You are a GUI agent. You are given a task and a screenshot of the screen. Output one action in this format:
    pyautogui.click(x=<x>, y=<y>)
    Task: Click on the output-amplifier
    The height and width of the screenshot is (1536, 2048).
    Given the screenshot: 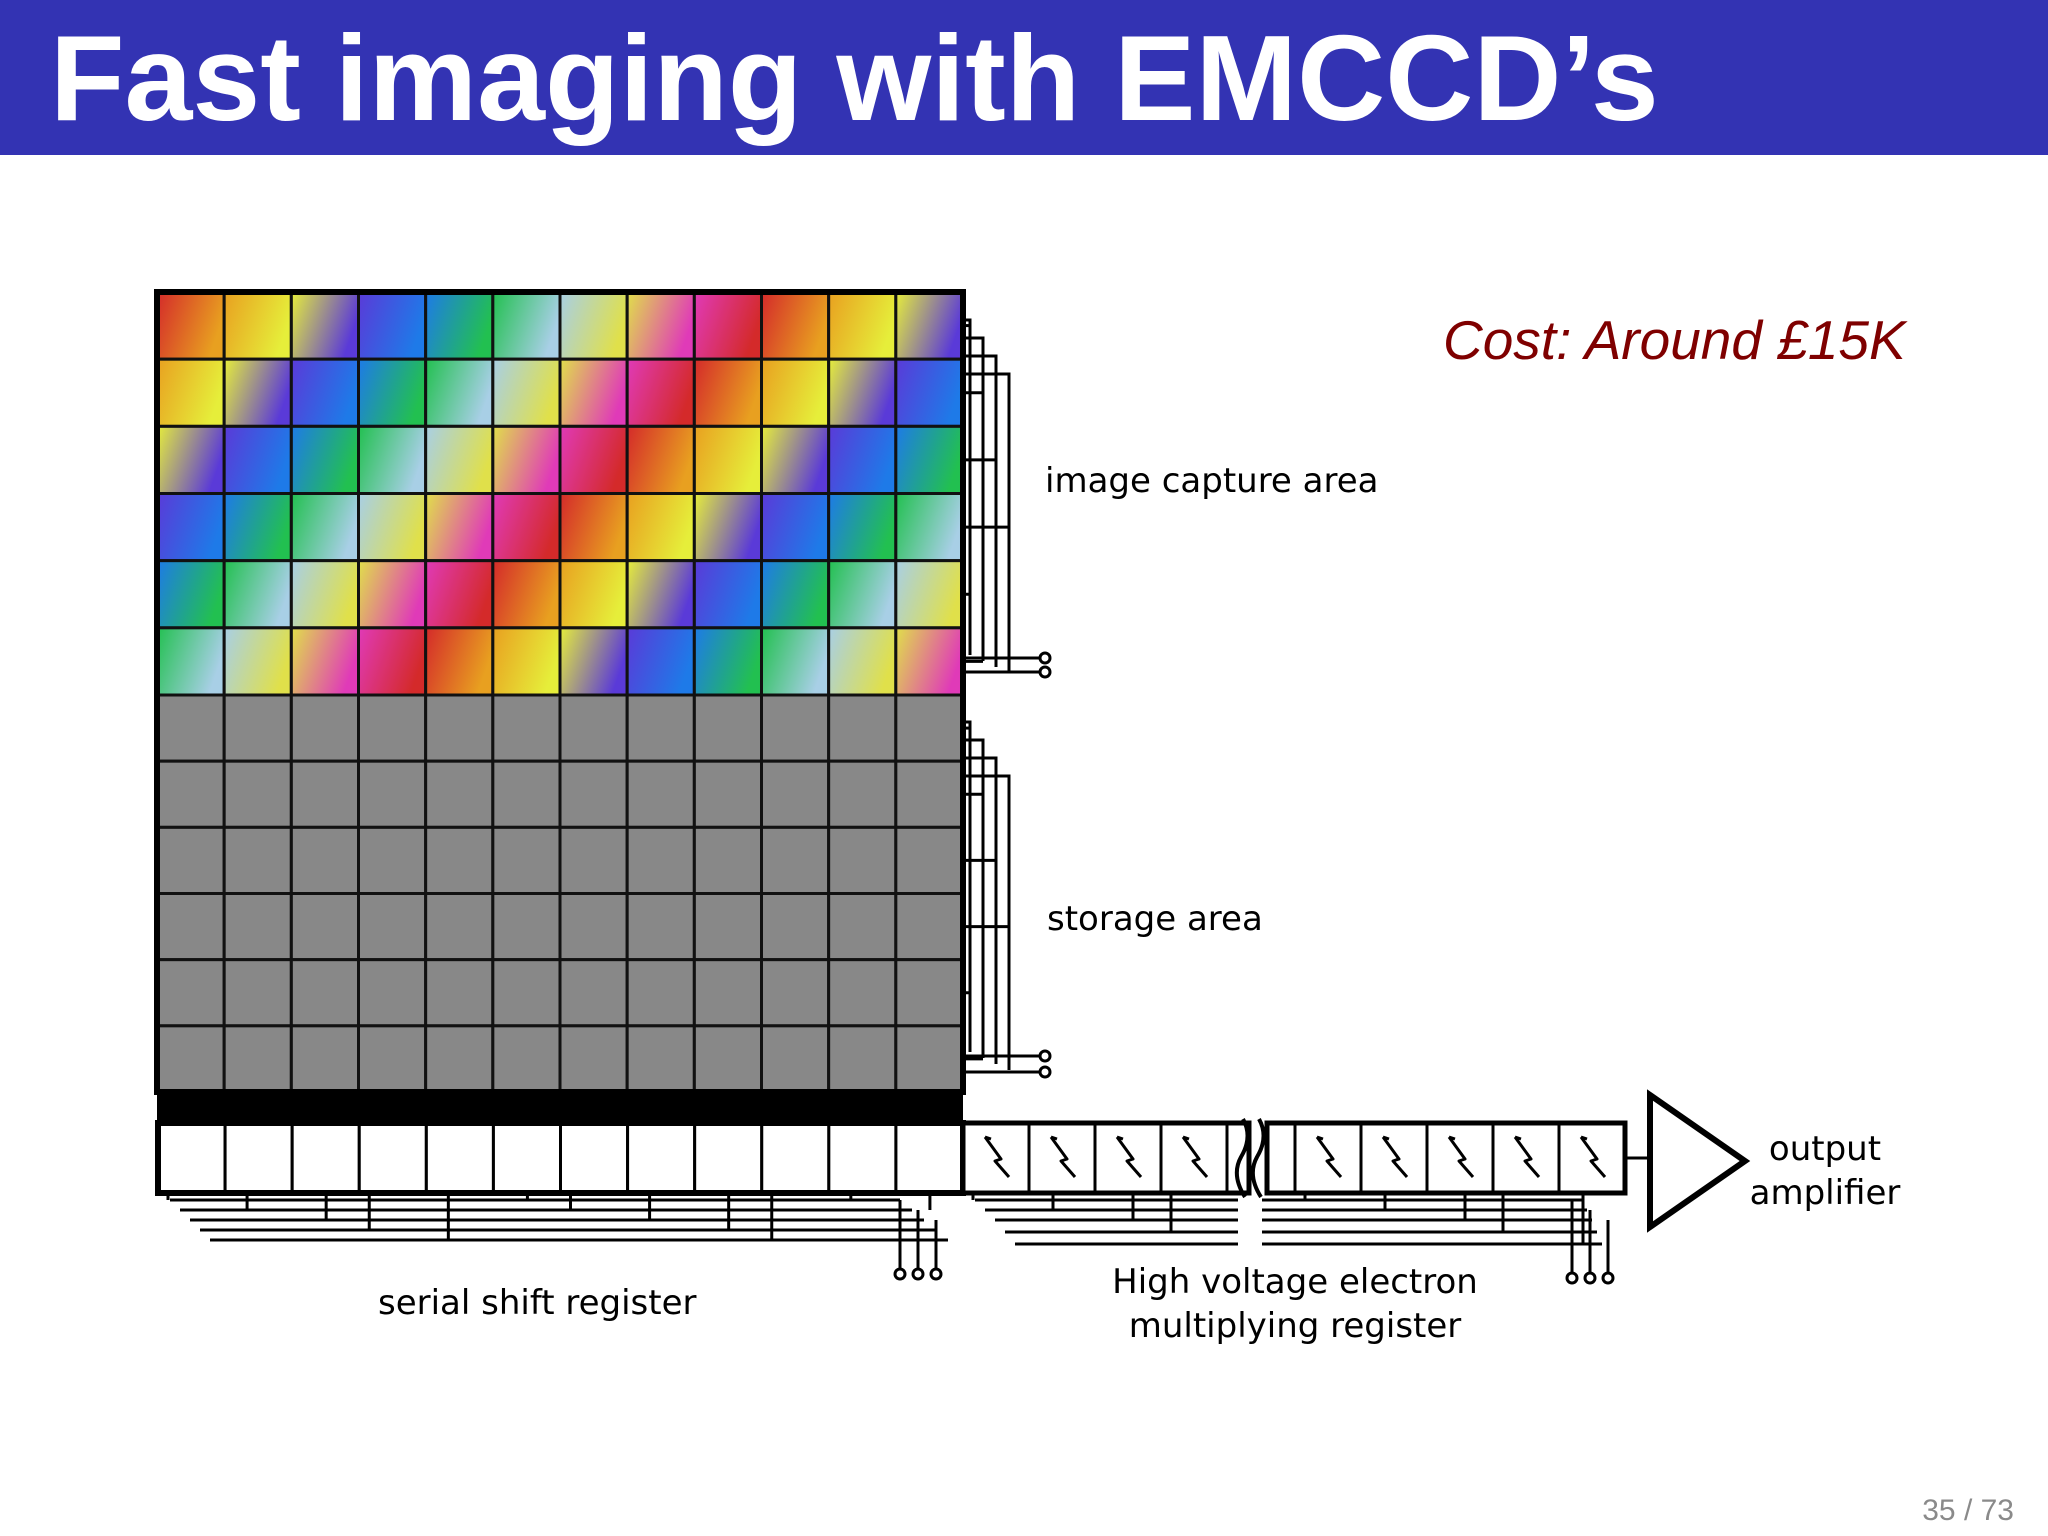 What is the action you would take?
    pyautogui.click(x=1699, y=1161)
    